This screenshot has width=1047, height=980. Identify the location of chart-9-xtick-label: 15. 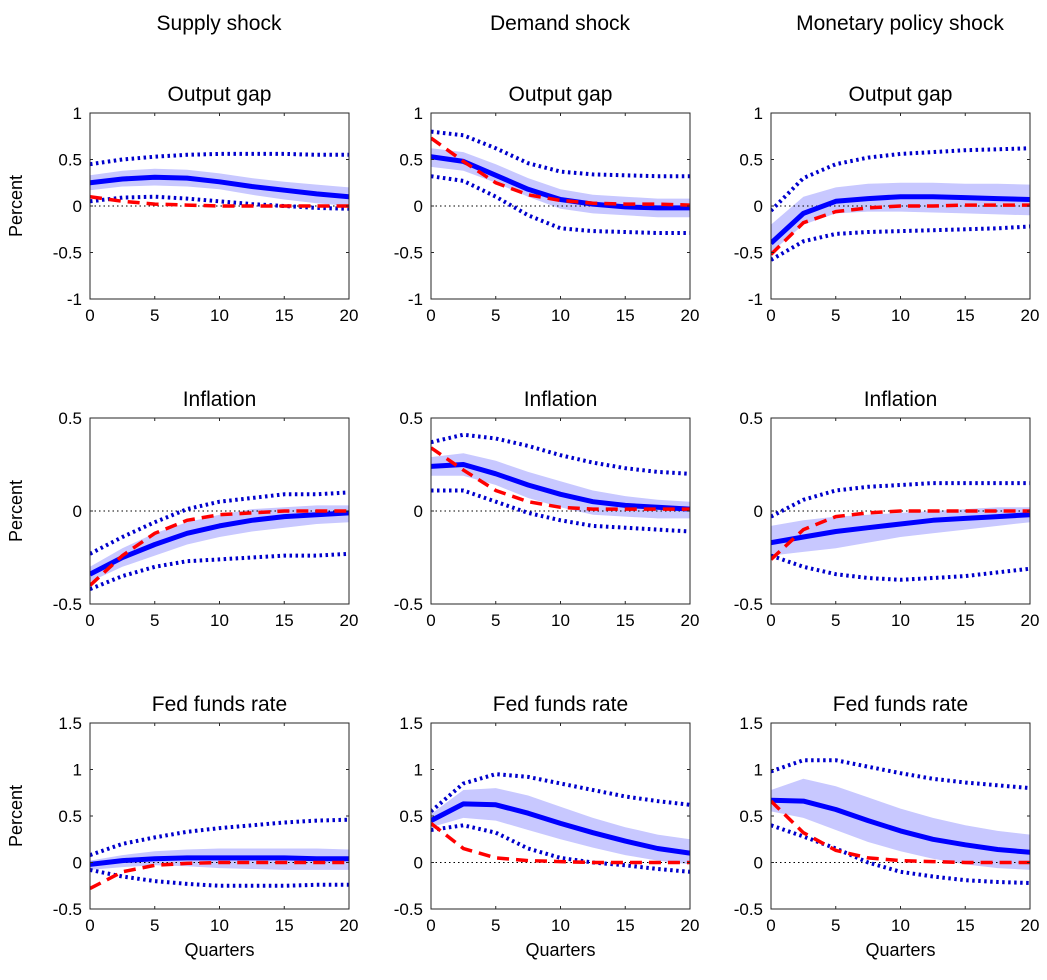
(965, 925).